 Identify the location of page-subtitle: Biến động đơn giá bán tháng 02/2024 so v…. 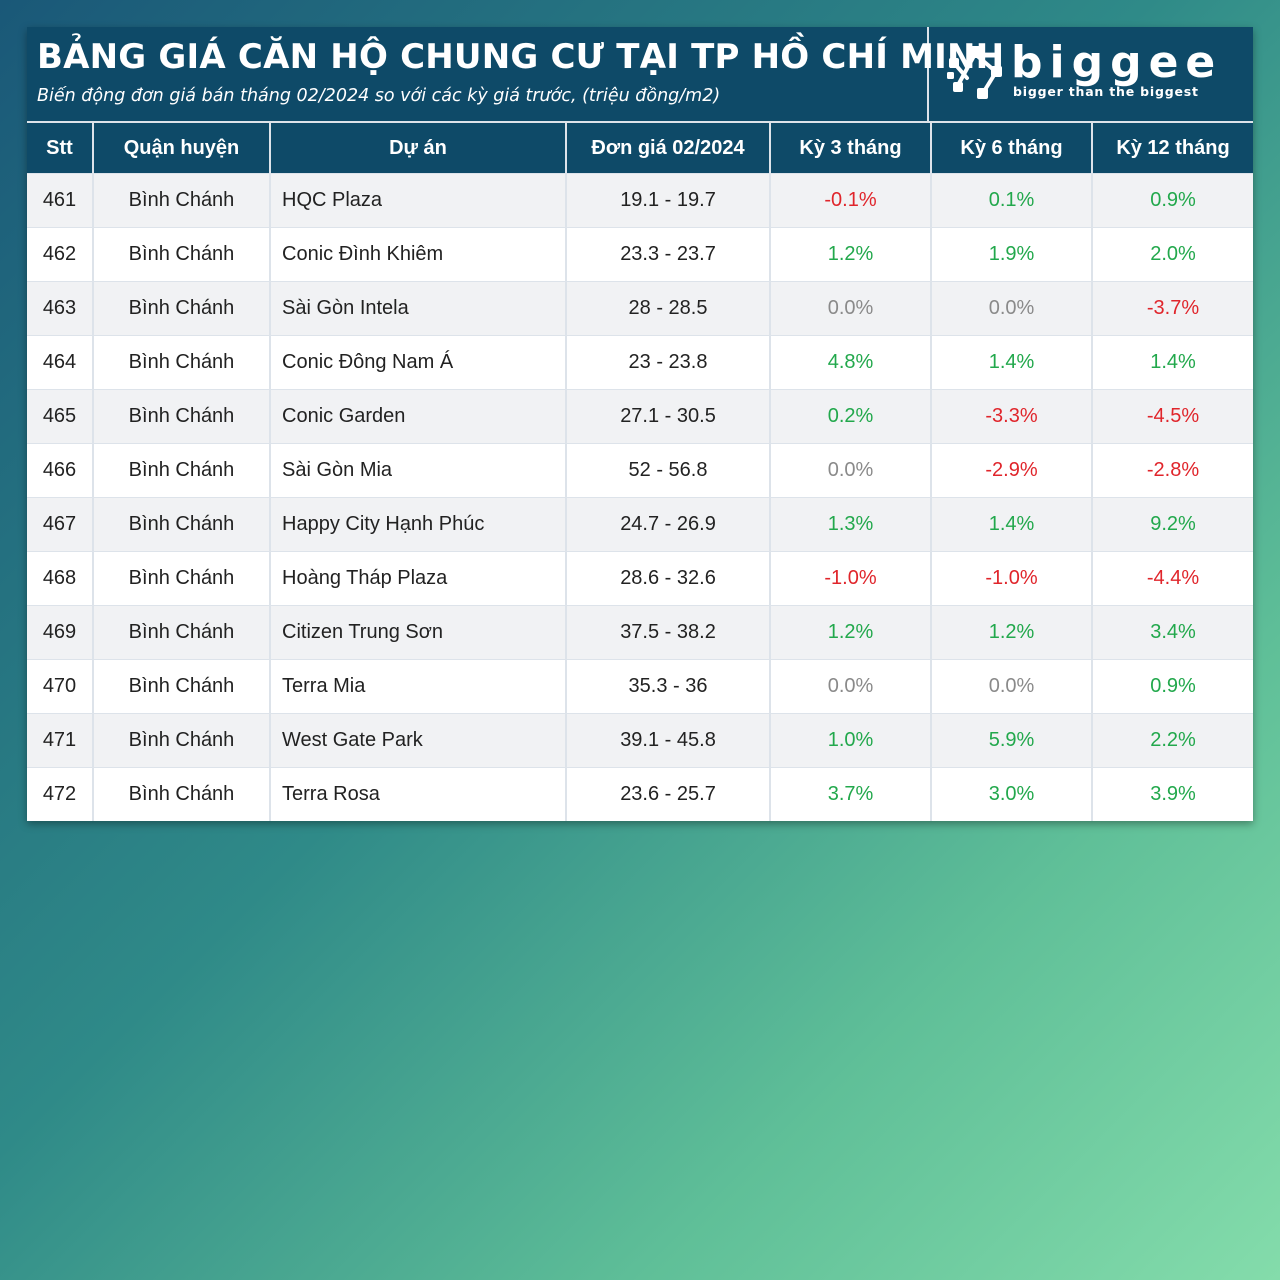
(379, 96).